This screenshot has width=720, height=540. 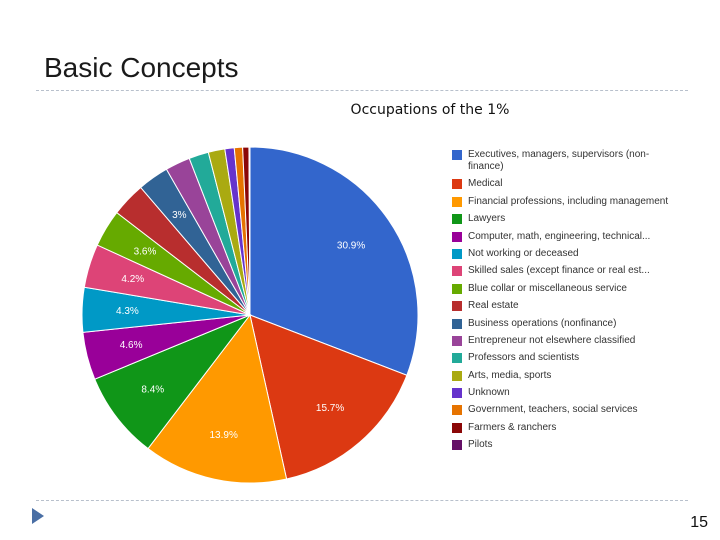 What do you see at coordinates (330, 408) in the screenshot?
I see `pie-slice-label-1: 15.7%` at bounding box center [330, 408].